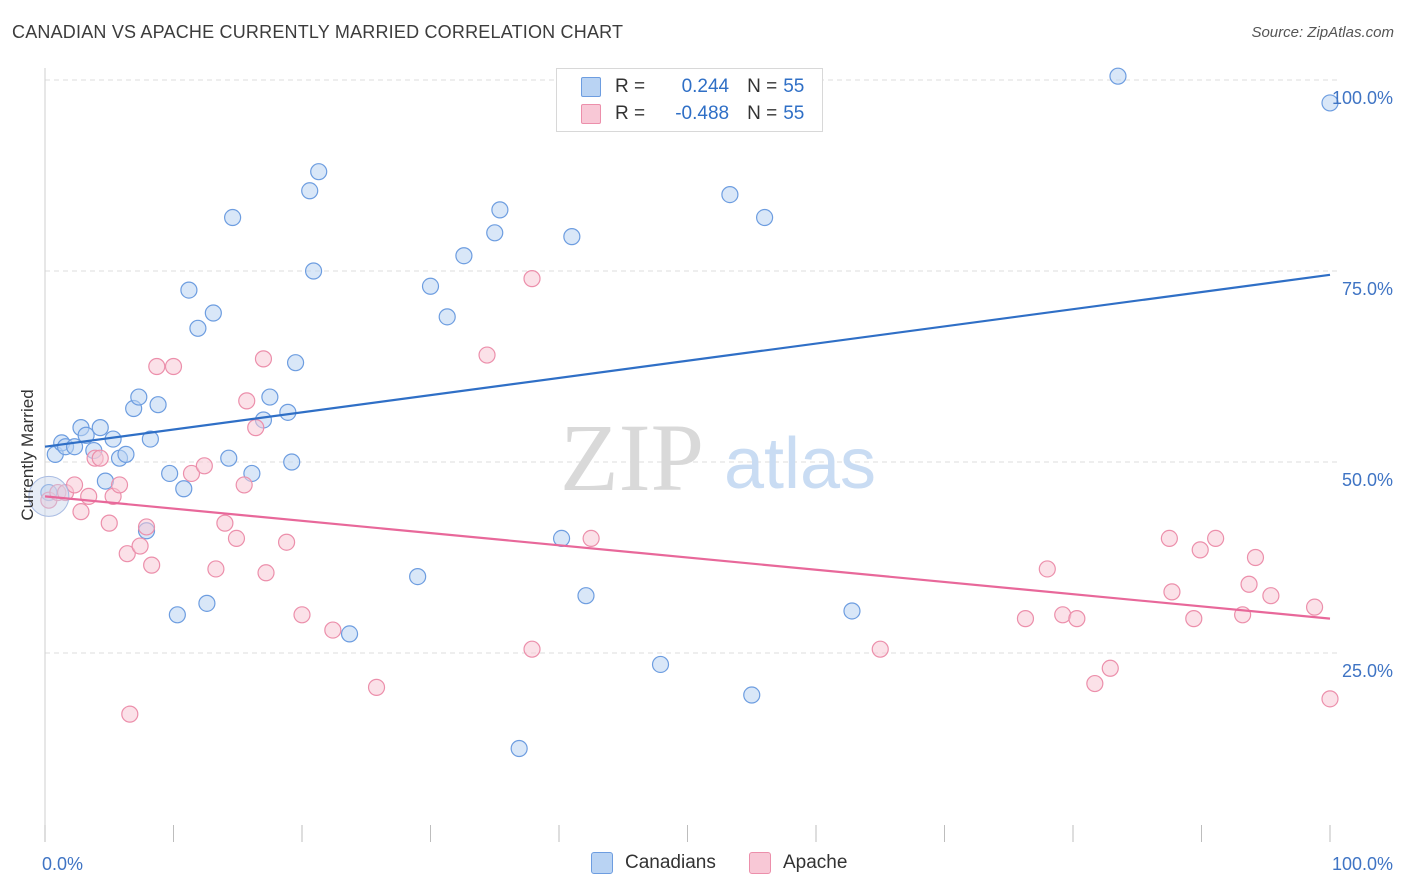  Describe the element at coordinates (1362, 864) in the screenshot. I see `x-tick-label-max: 100.0%` at that location.